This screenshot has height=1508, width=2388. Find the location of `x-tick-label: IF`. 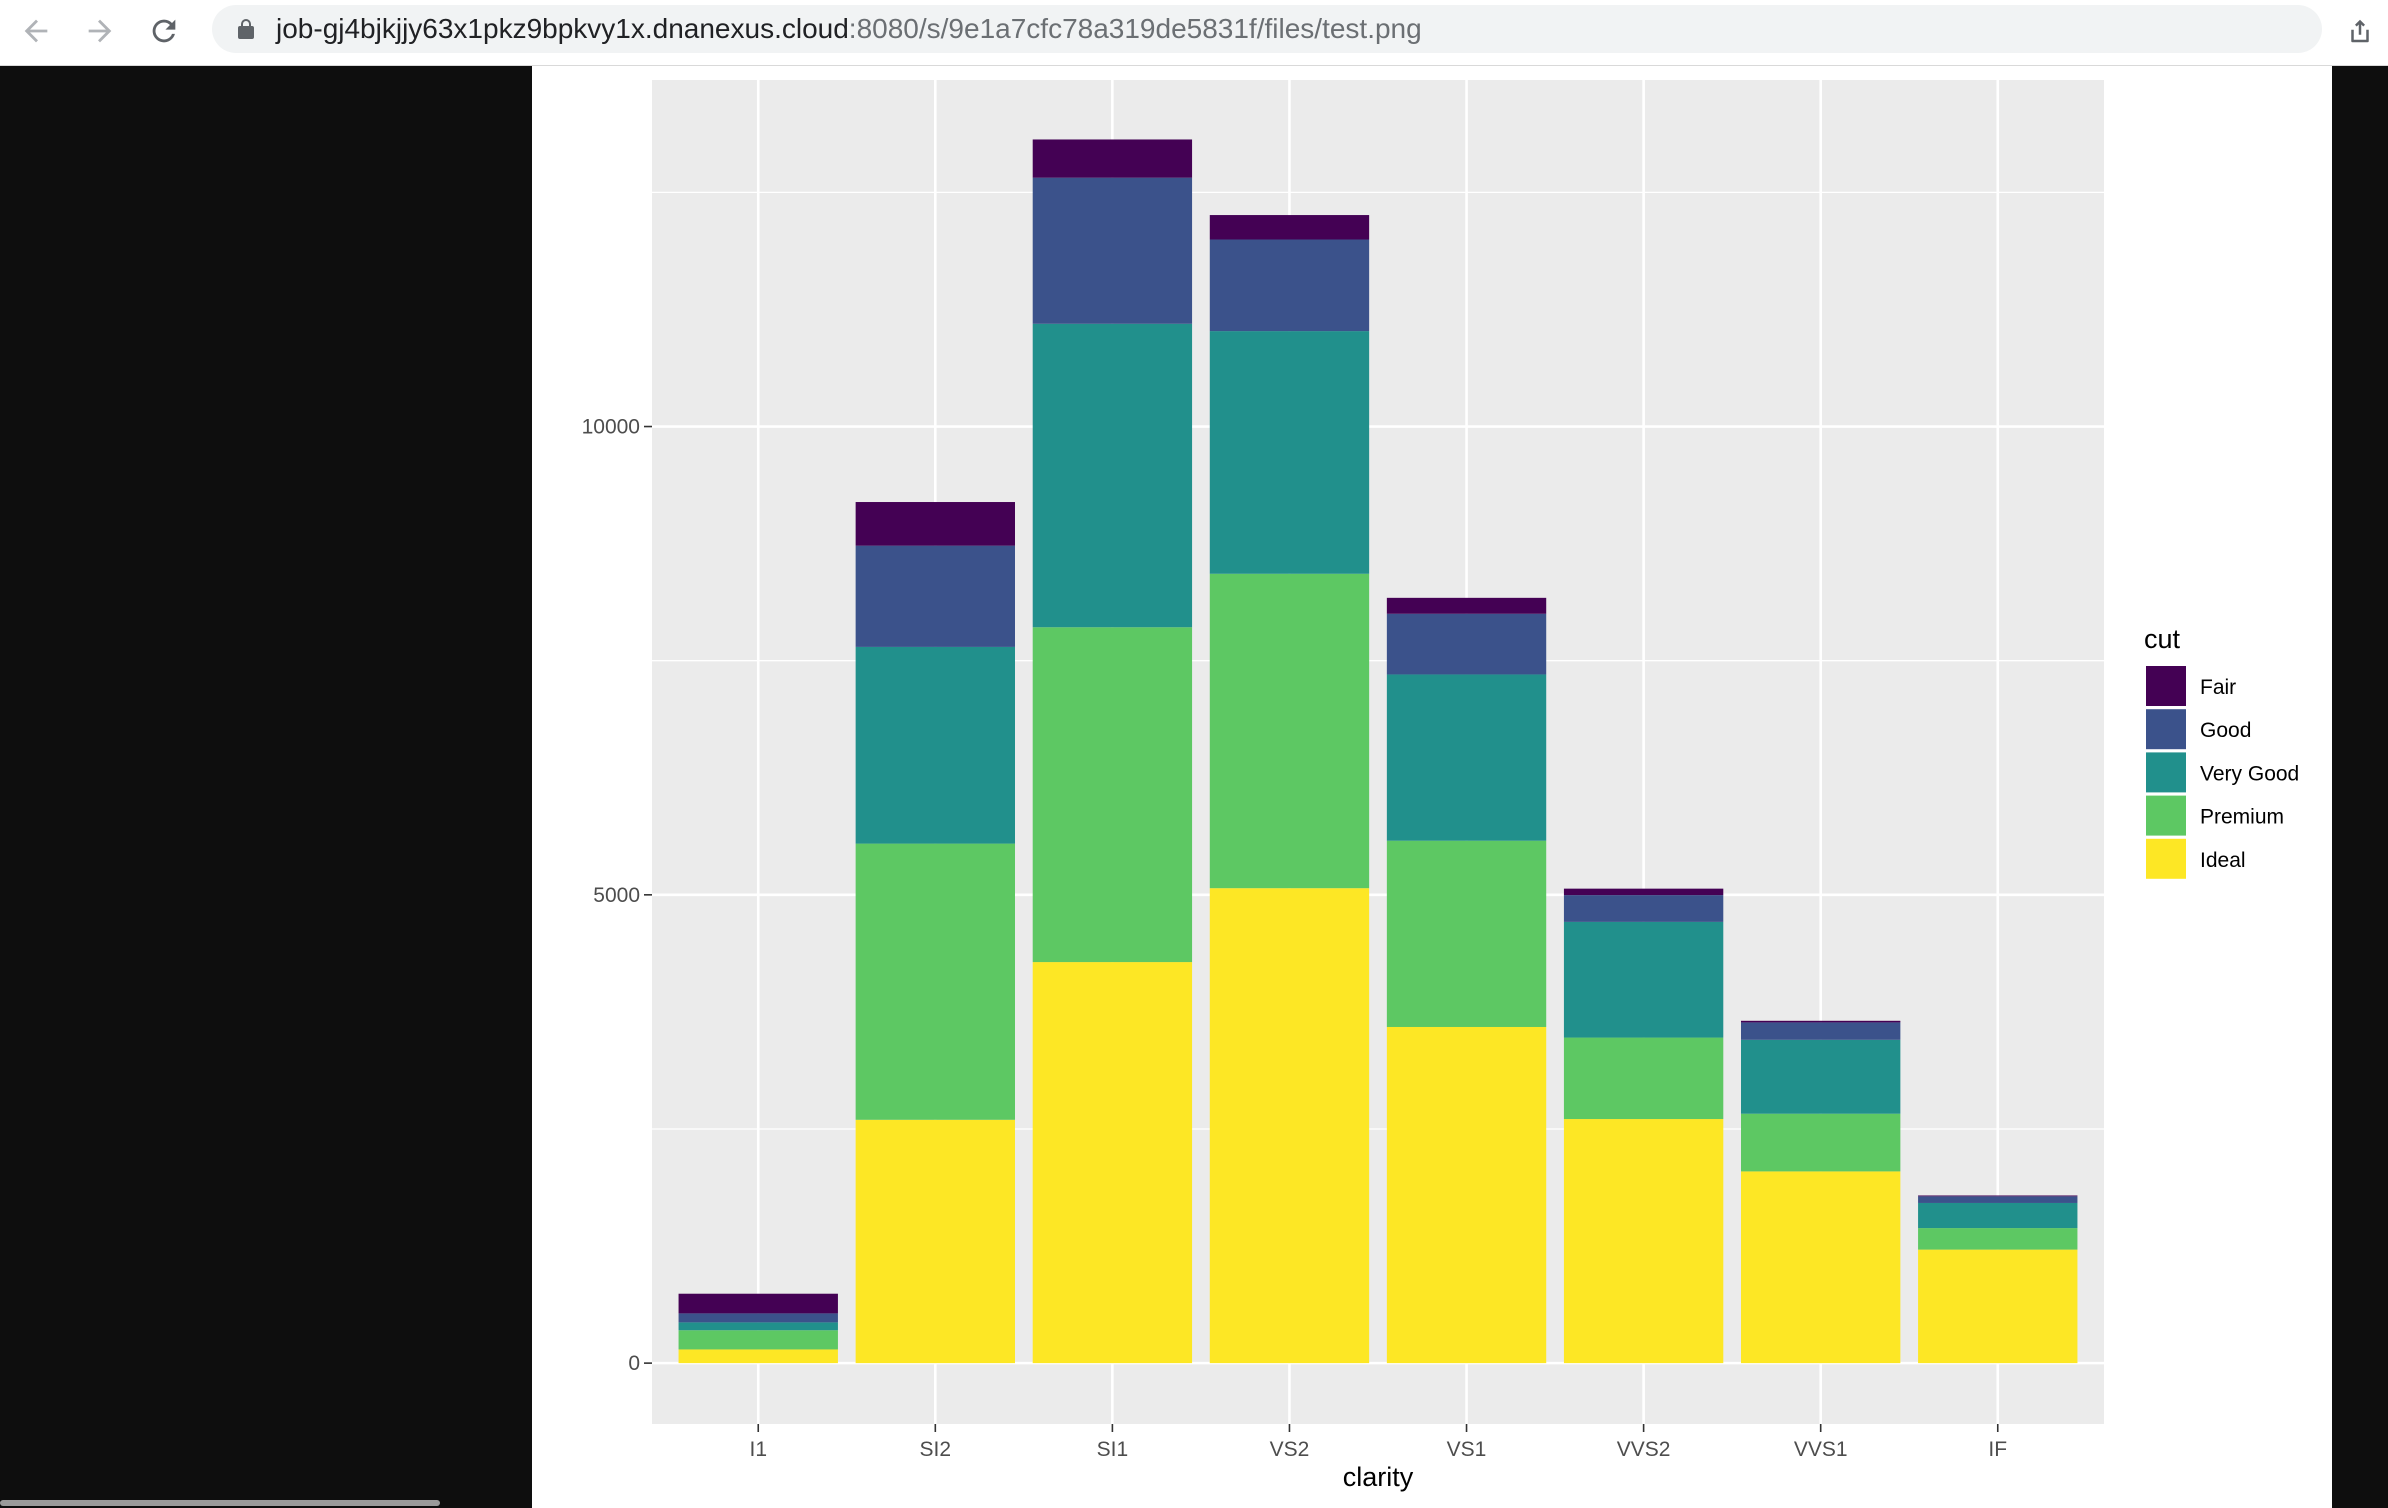

x-tick-label: IF is located at coordinates (1997, 1449).